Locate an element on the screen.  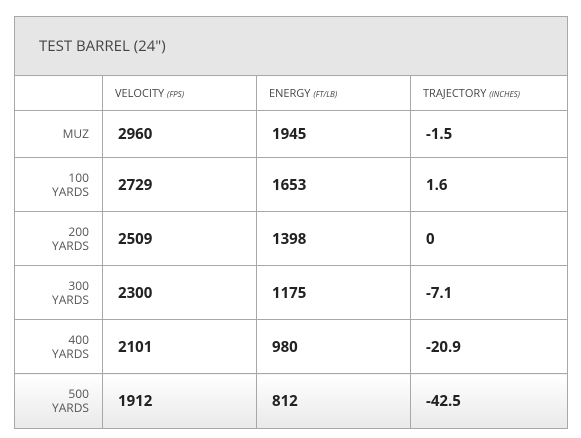
cell: 1653 is located at coordinates (333, 184).